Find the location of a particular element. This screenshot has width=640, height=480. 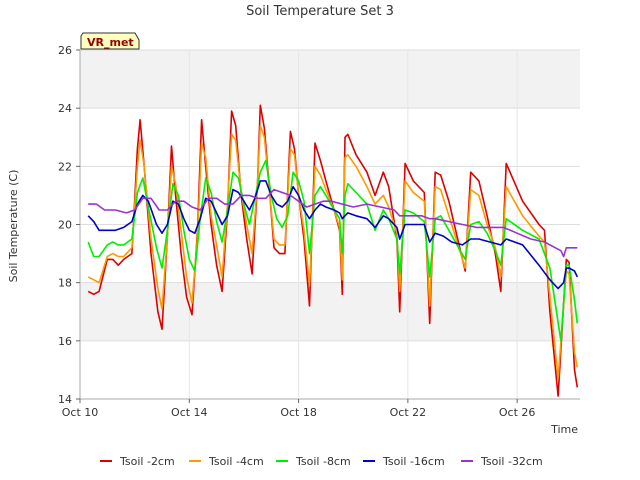

legend-label: Tsoil -2cm is located at coordinates (147, 461).